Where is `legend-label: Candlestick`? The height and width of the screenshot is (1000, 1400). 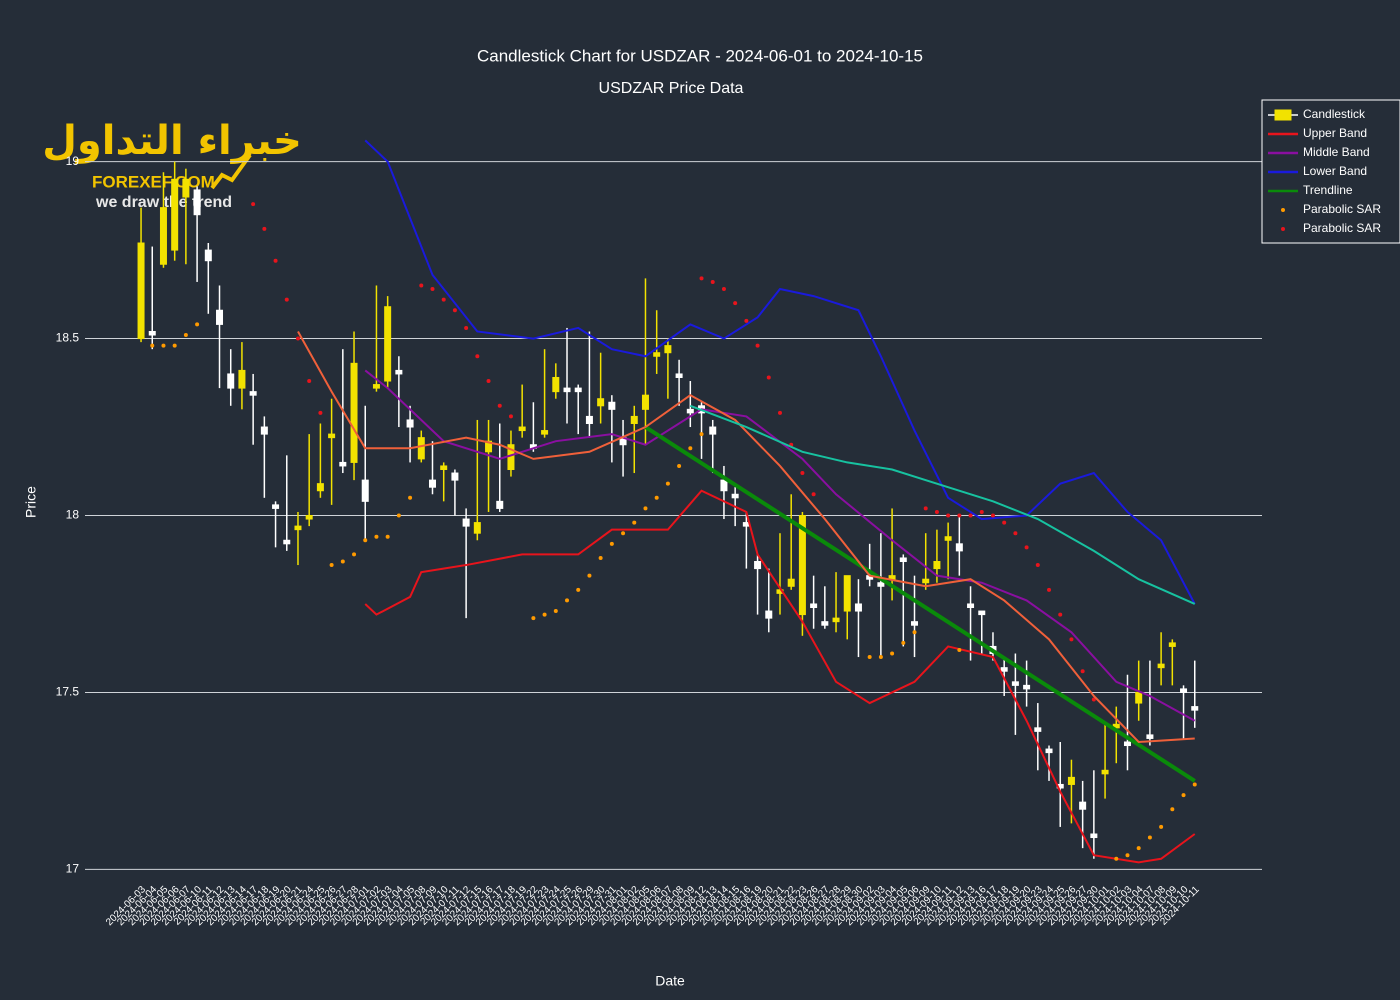 legend-label: Candlestick is located at coordinates (1334, 114).